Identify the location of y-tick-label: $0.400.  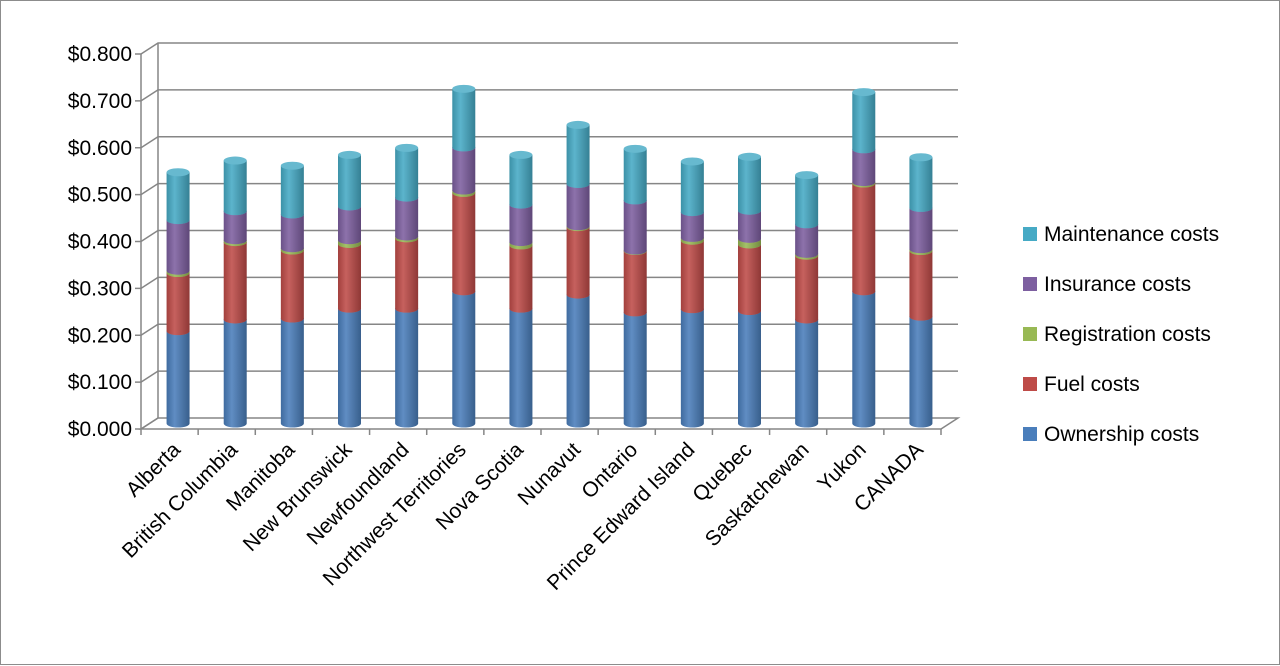
(100, 242).